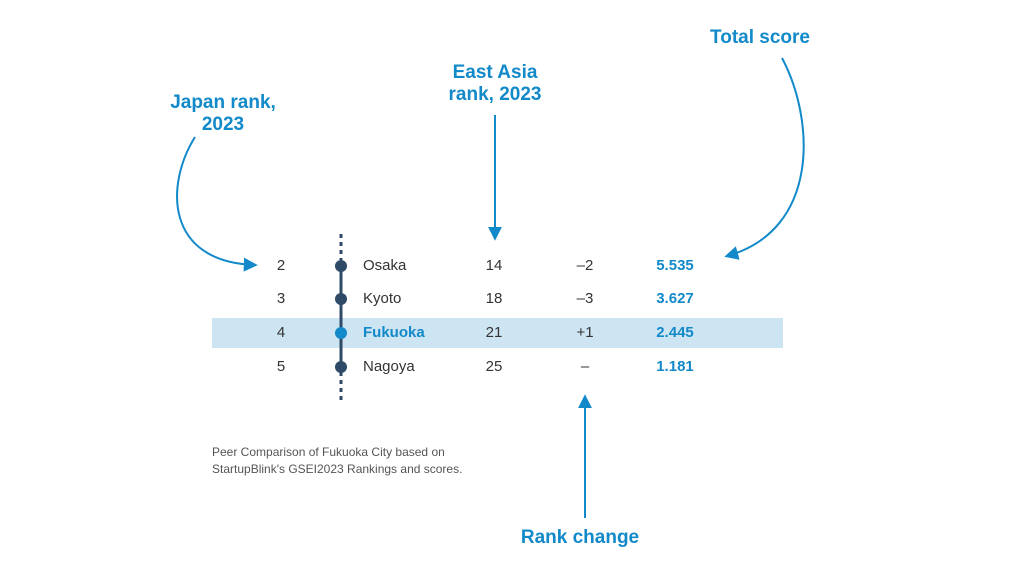  What do you see at coordinates (494, 265) in the screenshot?
I see `east-asia-rank-osaka: 14` at bounding box center [494, 265].